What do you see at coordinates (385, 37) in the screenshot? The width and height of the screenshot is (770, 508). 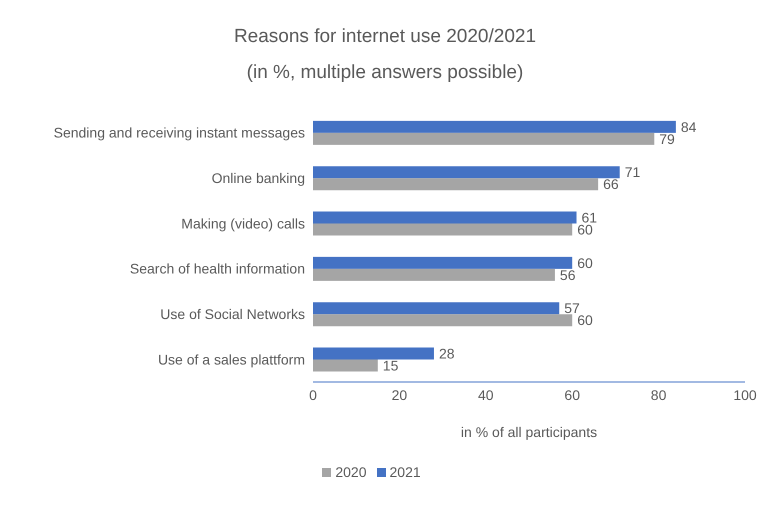 I see `chart-title: Reasons for internet use 2020/2021` at bounding box center [385, 37].